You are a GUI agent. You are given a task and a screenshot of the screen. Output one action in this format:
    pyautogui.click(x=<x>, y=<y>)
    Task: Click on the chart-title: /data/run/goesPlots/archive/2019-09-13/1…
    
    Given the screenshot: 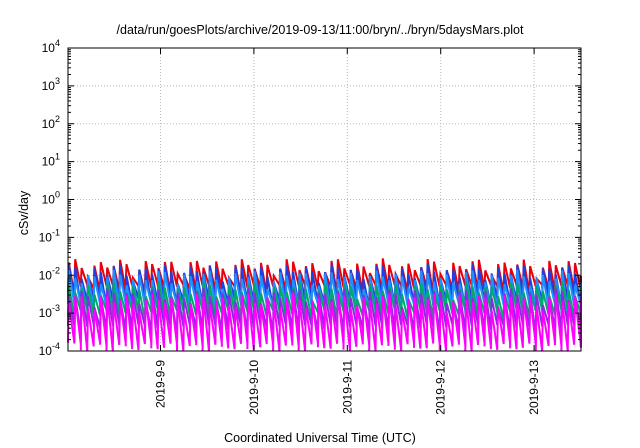 What is the action you would take?
    pyautogui.click(x=320, y=30)
    